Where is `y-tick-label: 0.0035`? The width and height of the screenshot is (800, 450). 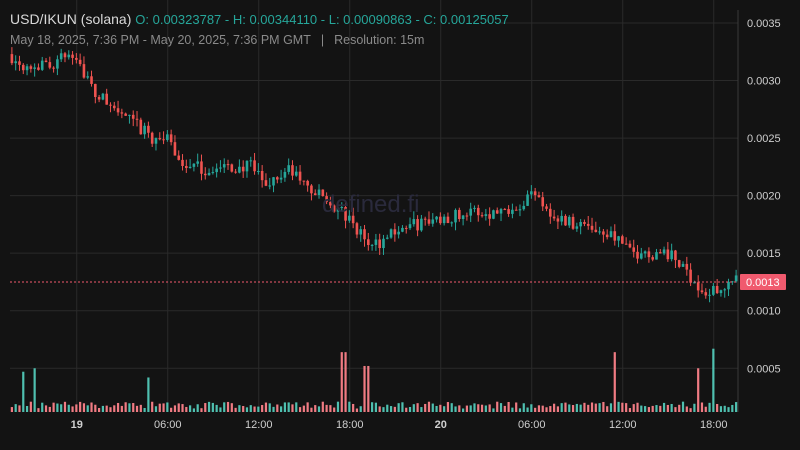
y-tick-label: 0.0035 is located at coordinates (764, 24).